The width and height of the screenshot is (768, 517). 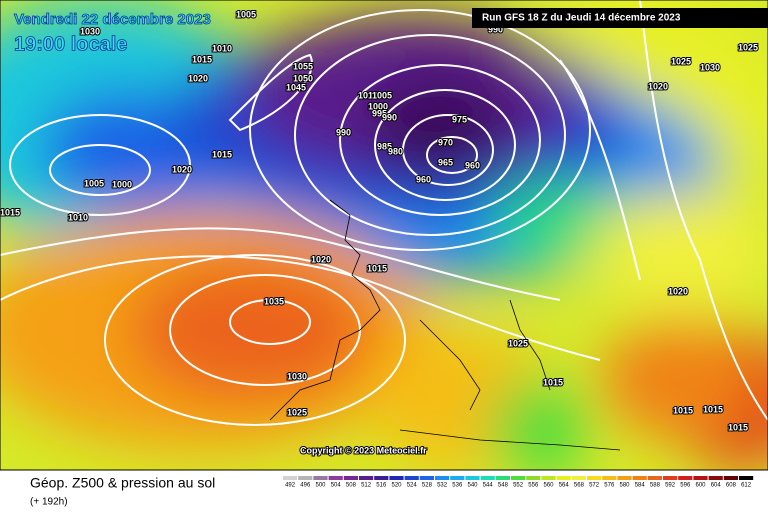 I want to click on scale-label: 568, so click(x=579, y=486).